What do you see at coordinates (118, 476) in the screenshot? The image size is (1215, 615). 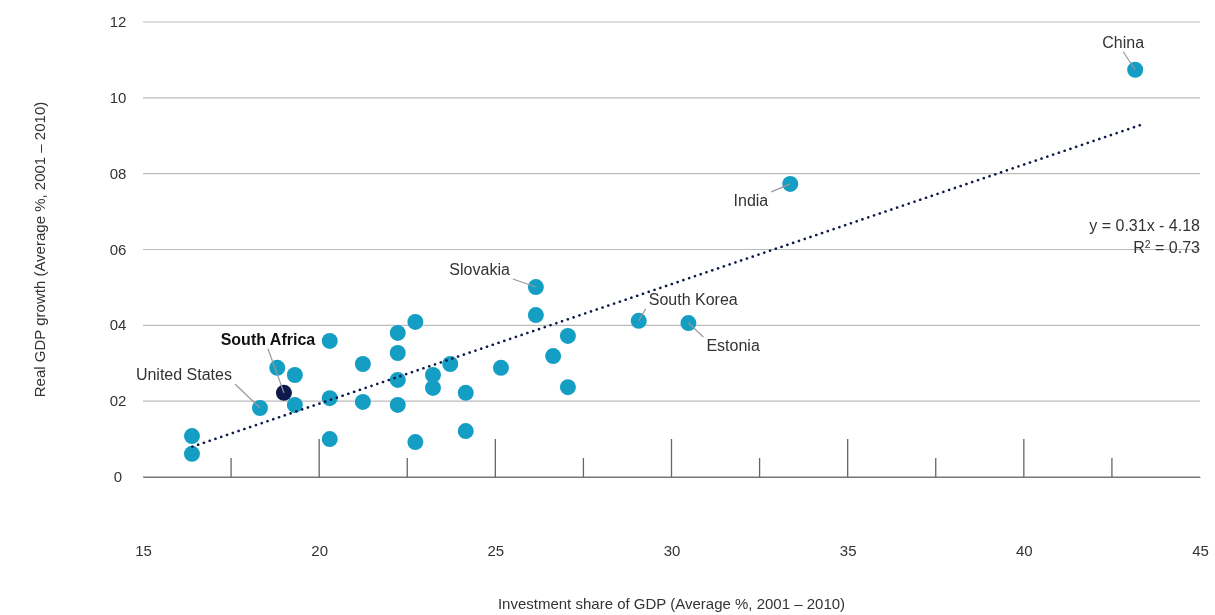 I see `y-tick-label: 0` at bounding box center [118, 476].